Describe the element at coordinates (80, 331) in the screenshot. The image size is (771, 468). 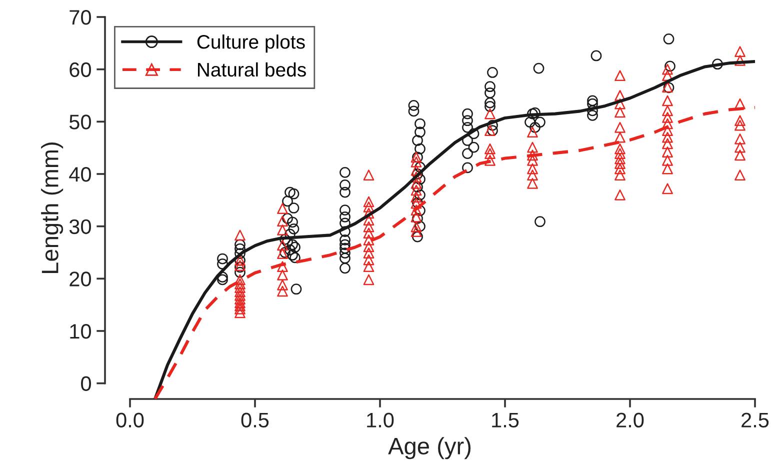
I see `y-tick-label: 10` at that location.